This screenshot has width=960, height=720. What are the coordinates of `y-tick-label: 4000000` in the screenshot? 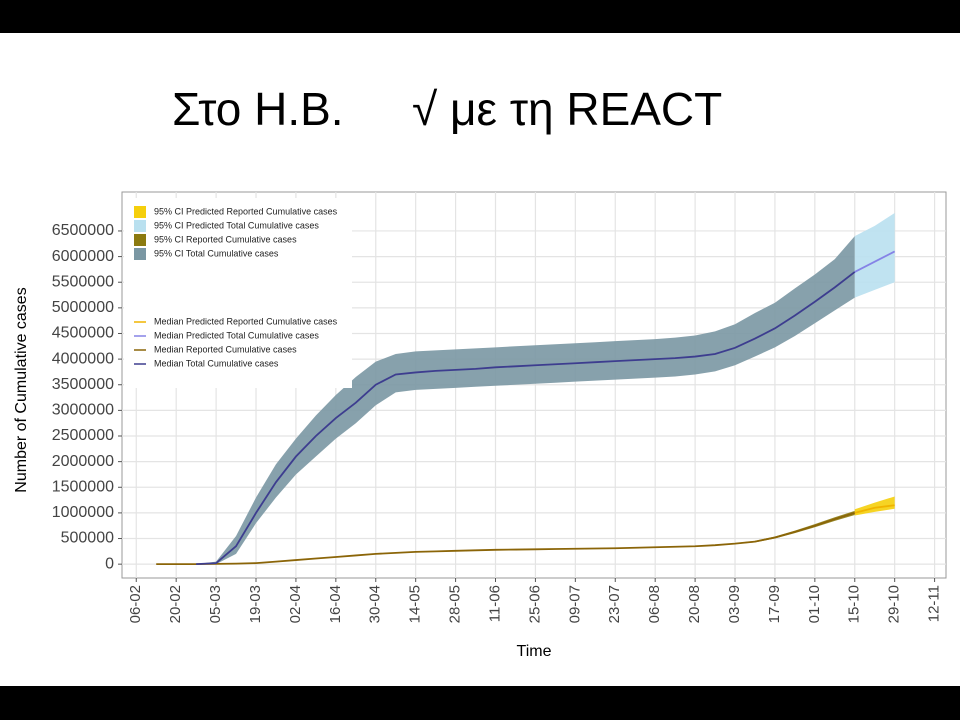 It's located at (83, 358).